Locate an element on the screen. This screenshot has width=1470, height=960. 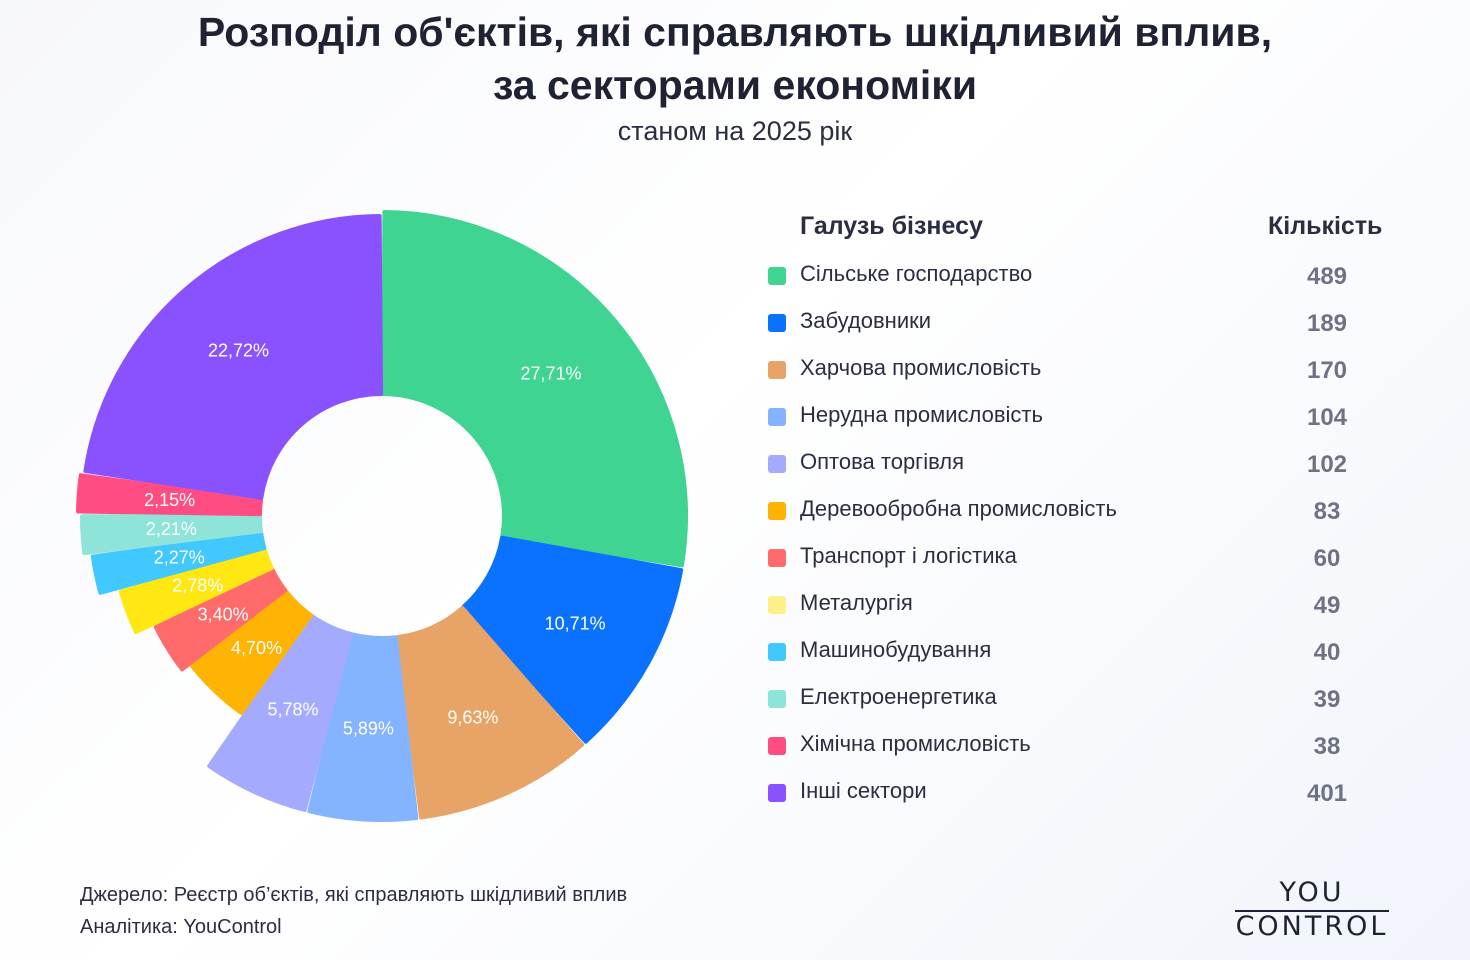
slice-label-5: 5,78% is located at coordinates (292, 710).